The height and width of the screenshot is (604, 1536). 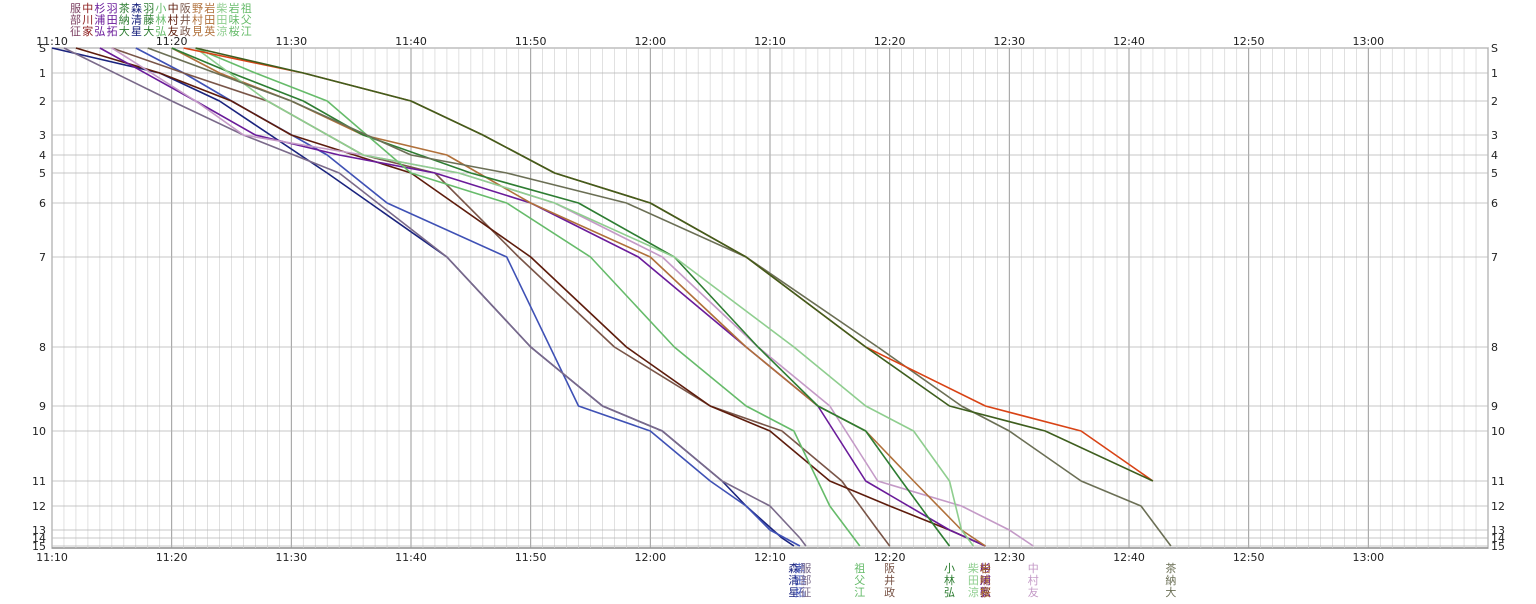 What do you see at coordinates (1494, 155) in the screenshot?
I see `y-tick-label-right: 4` at bounding box center [1494, 155].